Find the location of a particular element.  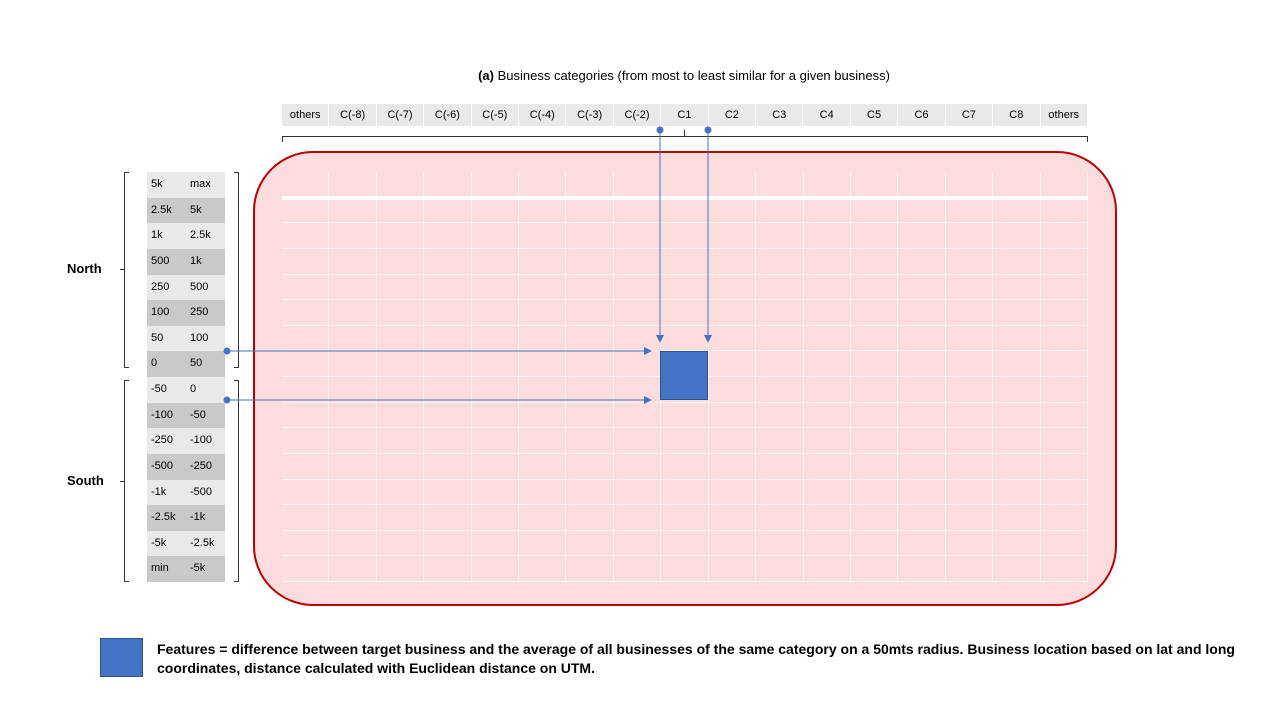

category-header-2: C(-7) is located at coordinates (400, 115).